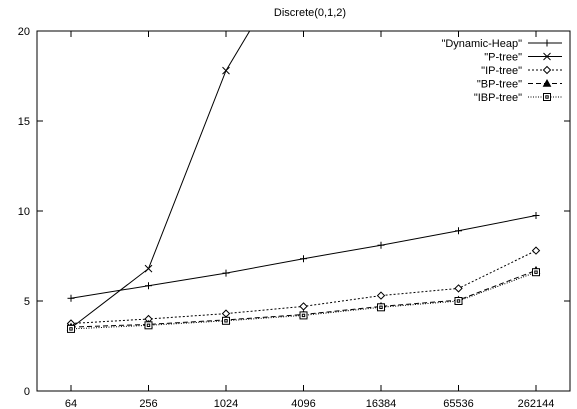  Describe the element at coordinates (148, 403) in the screenshot. I see `x-tick-label: 256` at that location.